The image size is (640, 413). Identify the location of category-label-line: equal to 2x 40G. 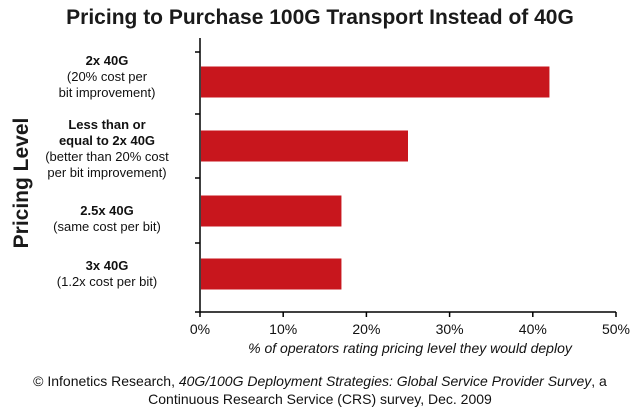
(107, 140).